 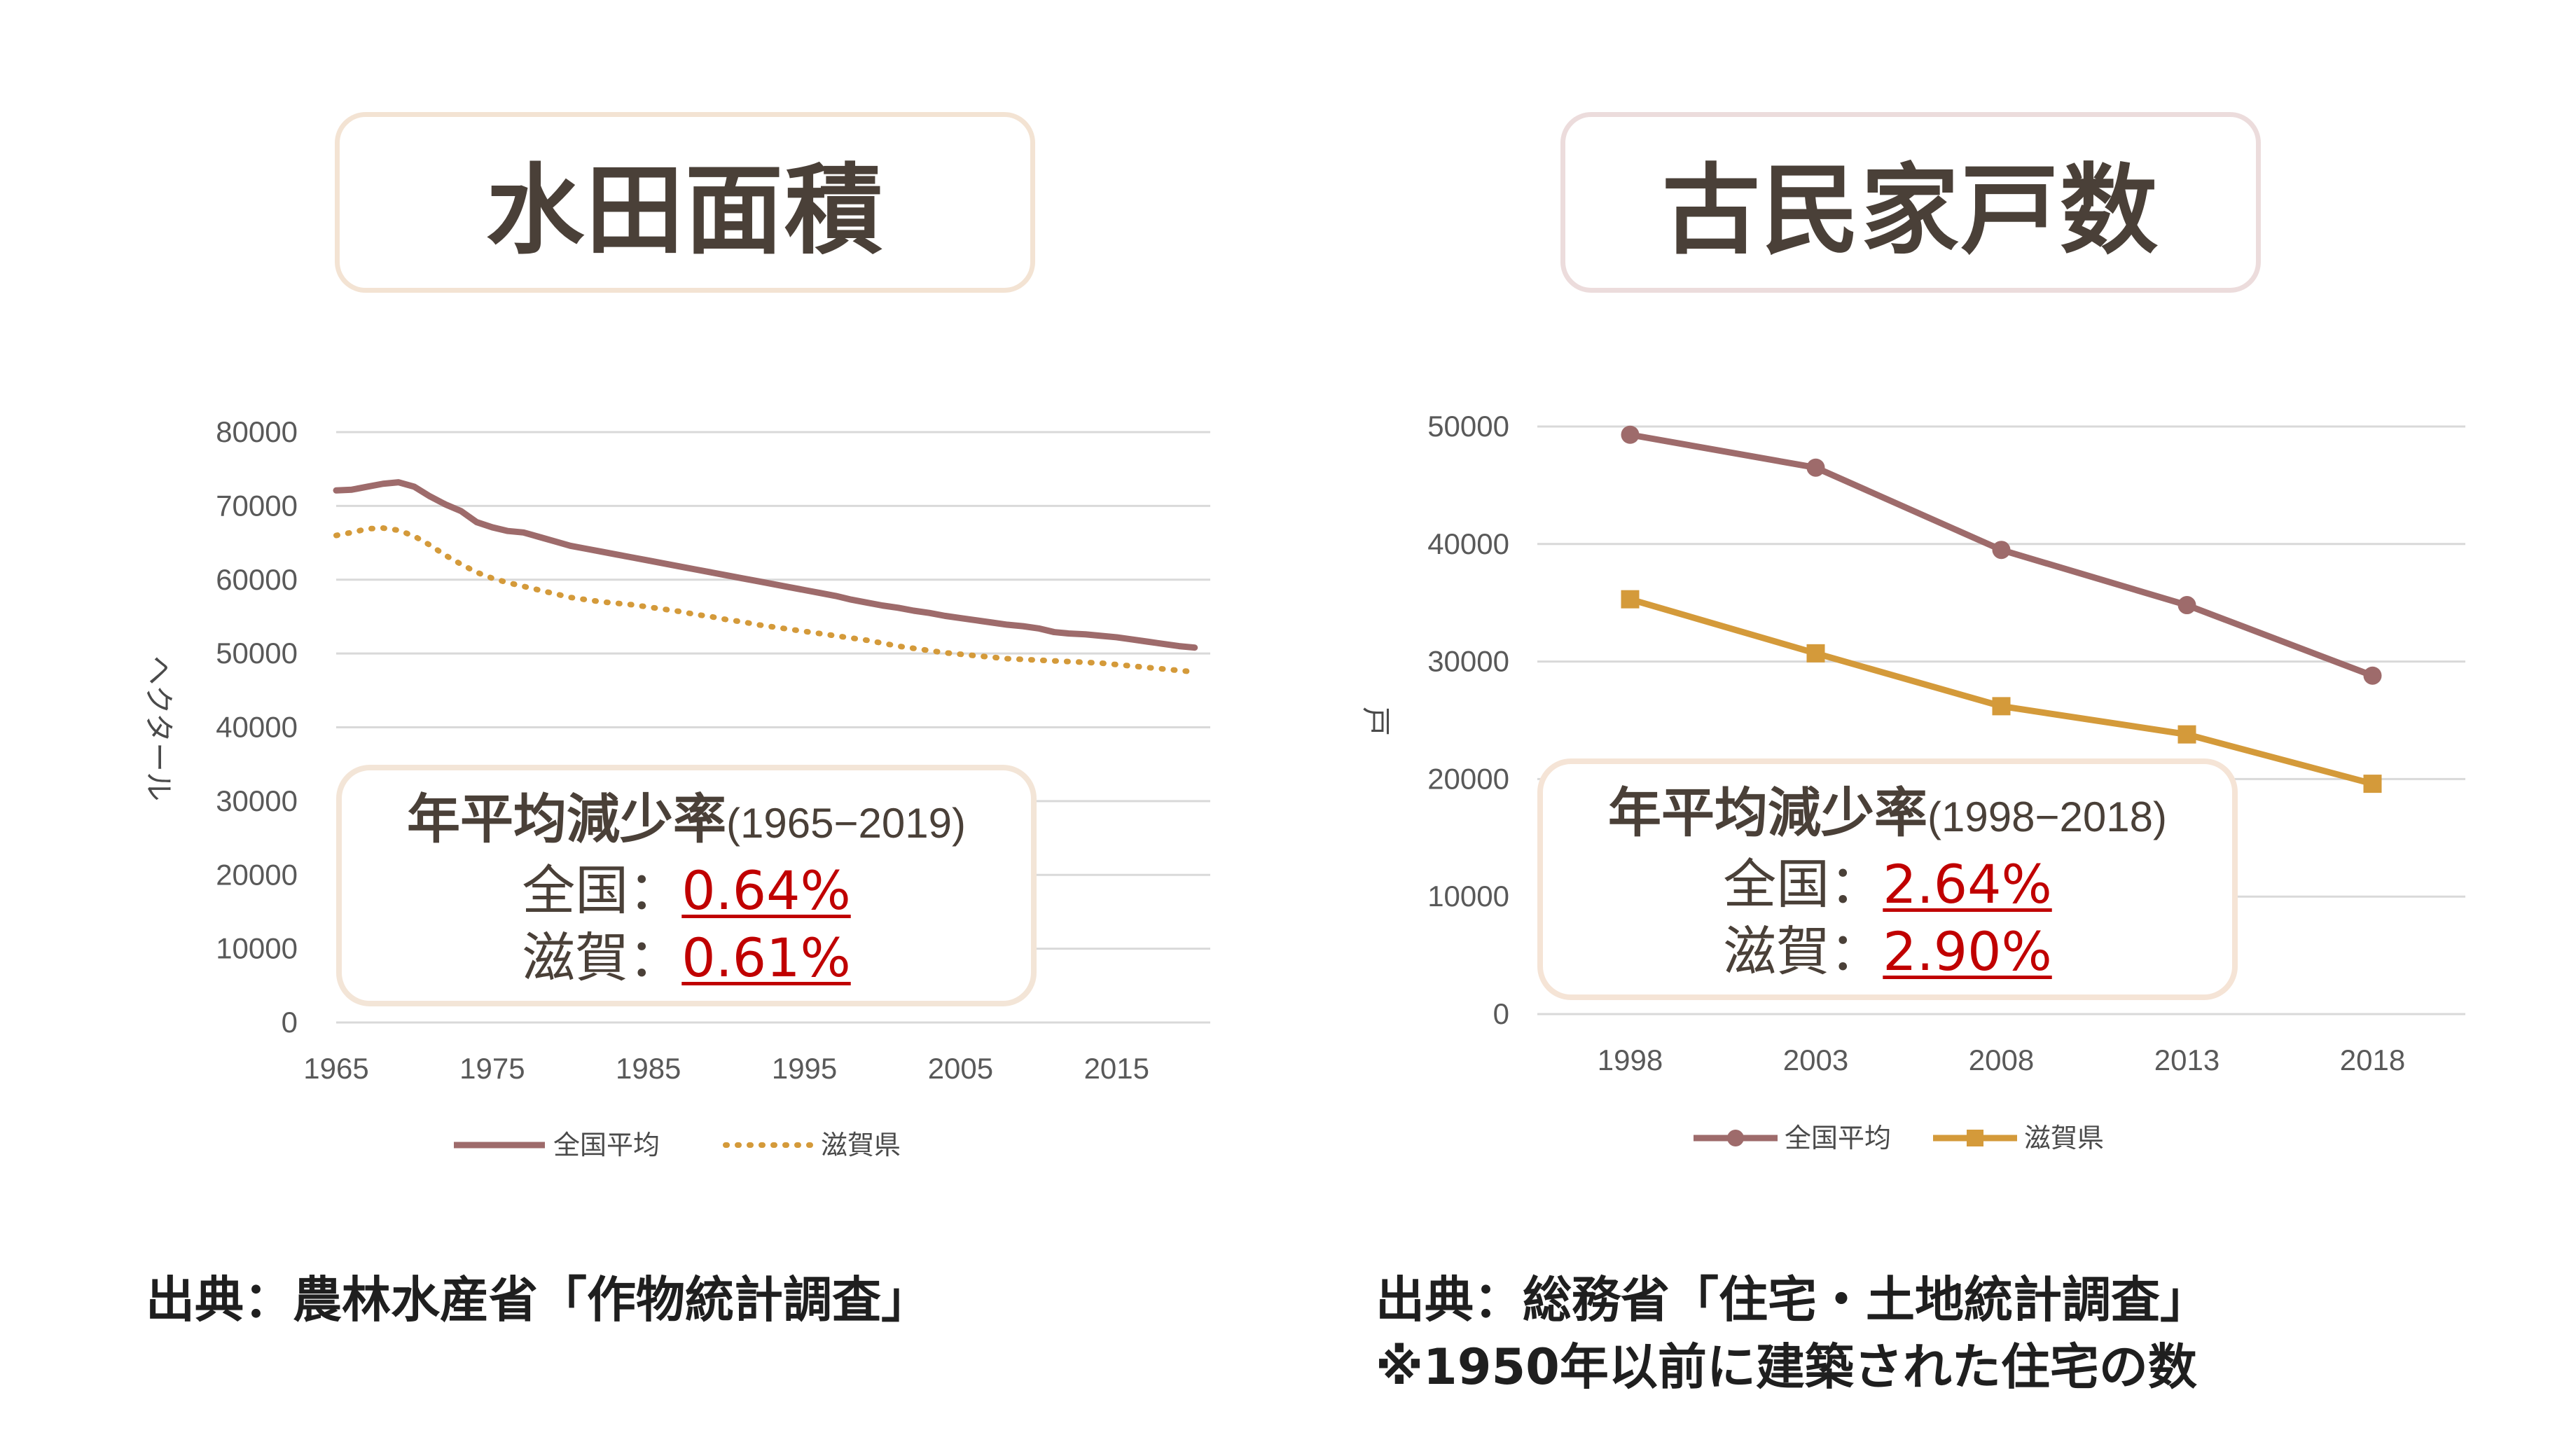 What do you see at coordinates (685, 211) in the screenshot?
I see `left-chart-title: 水田面積` at bounding box center [685, 211].